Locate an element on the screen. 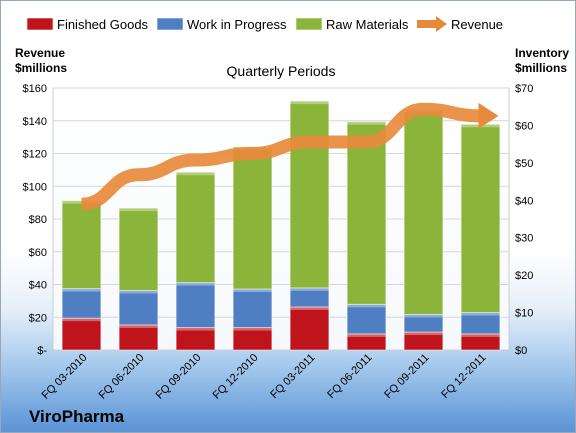 The width and height of the screenshot is (576, 433). right-tick-label: $40 is located at coordinates (524, 201).